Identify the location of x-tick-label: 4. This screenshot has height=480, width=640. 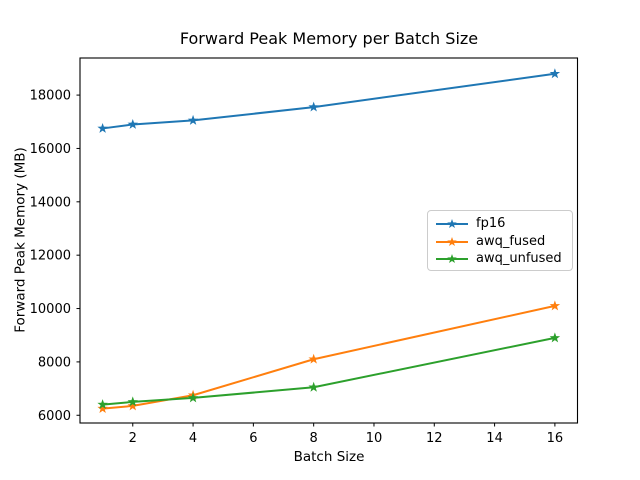
(193, 438).